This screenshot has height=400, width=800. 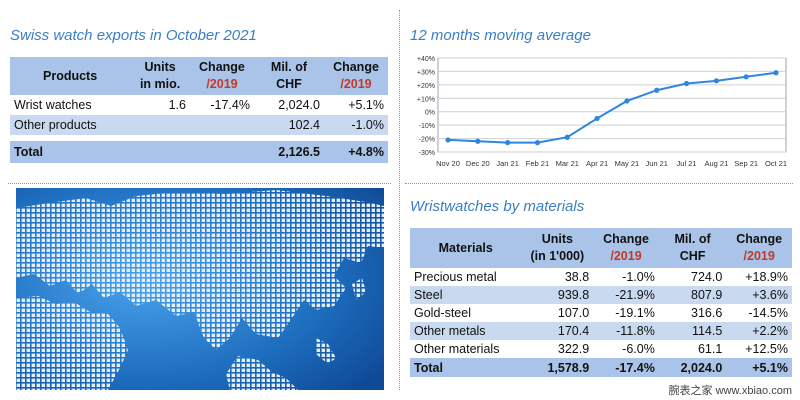 I want to click on exports-row-units: 1.6, so click(x=177, y=105).